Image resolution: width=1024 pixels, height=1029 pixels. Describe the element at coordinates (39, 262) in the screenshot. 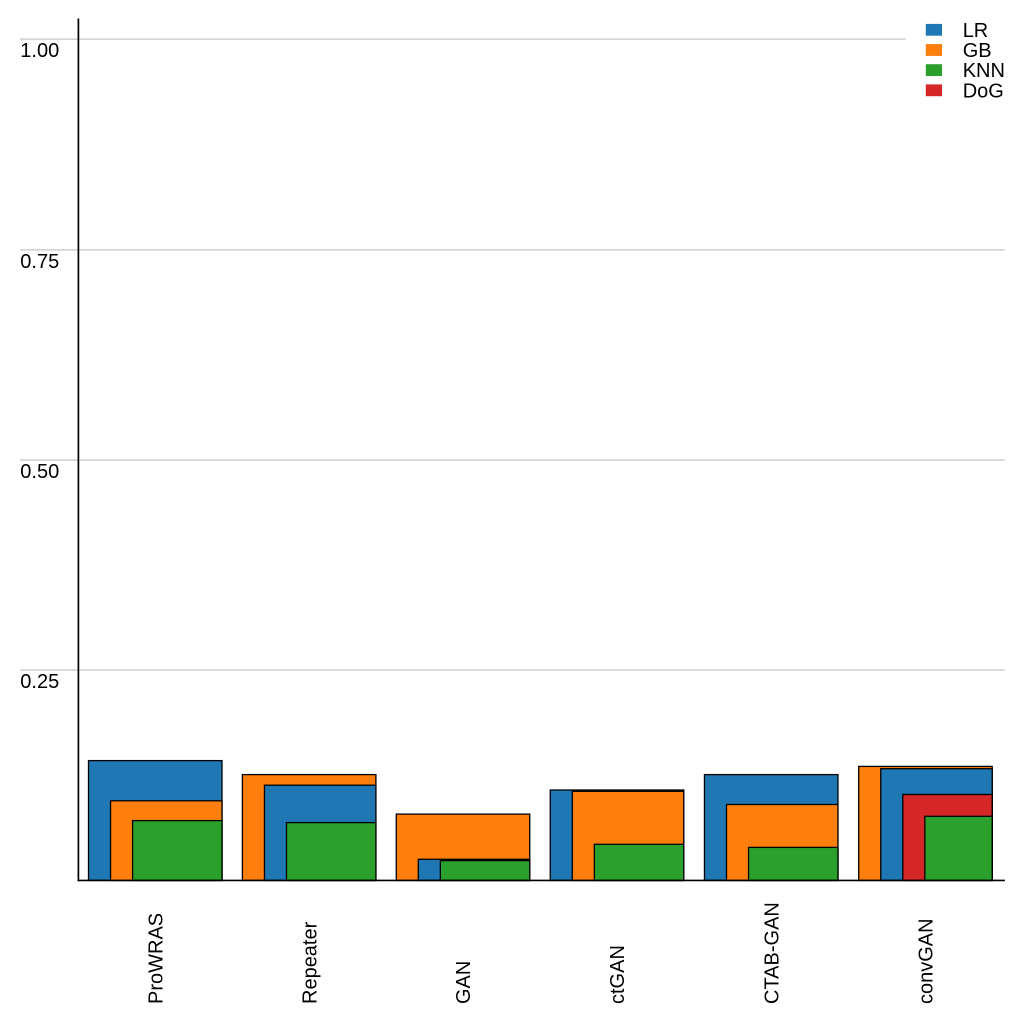

I see `svg-text: 0.75` at that location.